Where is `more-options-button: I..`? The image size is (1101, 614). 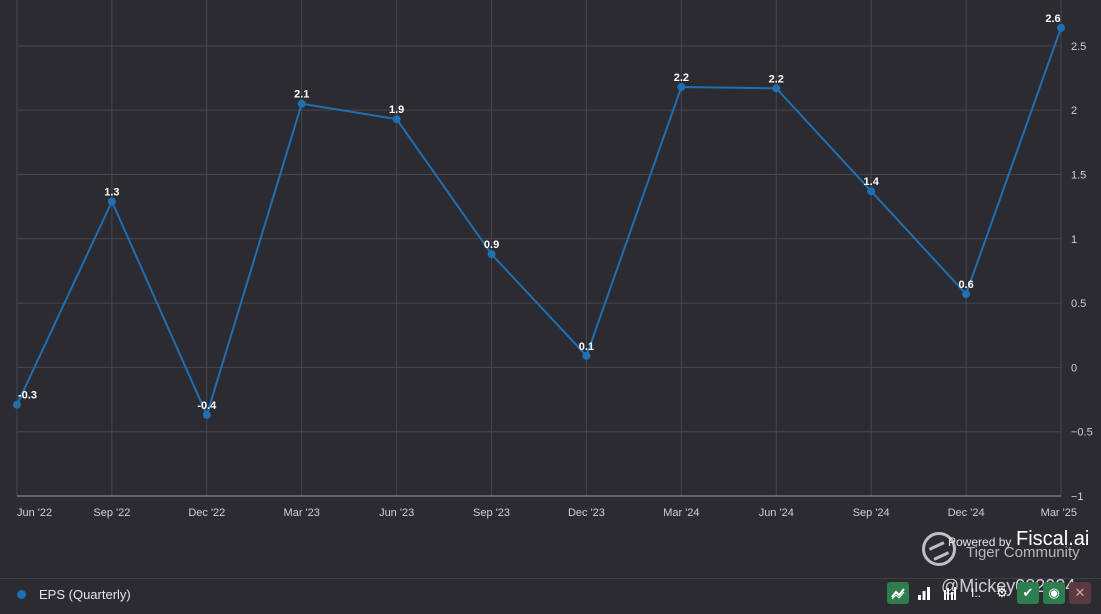
more-options-button: I.. is located at coordinates (975, 593).